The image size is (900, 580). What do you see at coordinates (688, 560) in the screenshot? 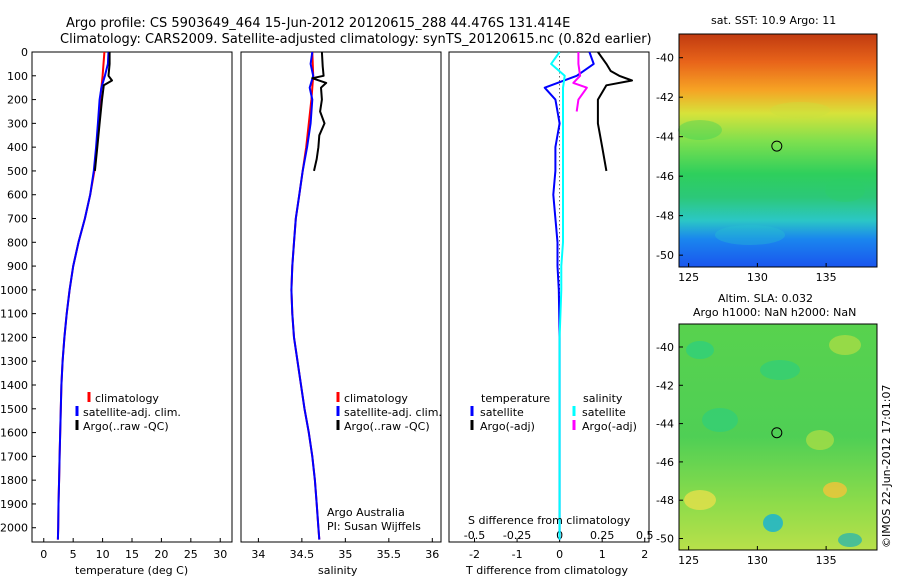
I see `lon-tick-label: 125` at bounding box center [688, 560].